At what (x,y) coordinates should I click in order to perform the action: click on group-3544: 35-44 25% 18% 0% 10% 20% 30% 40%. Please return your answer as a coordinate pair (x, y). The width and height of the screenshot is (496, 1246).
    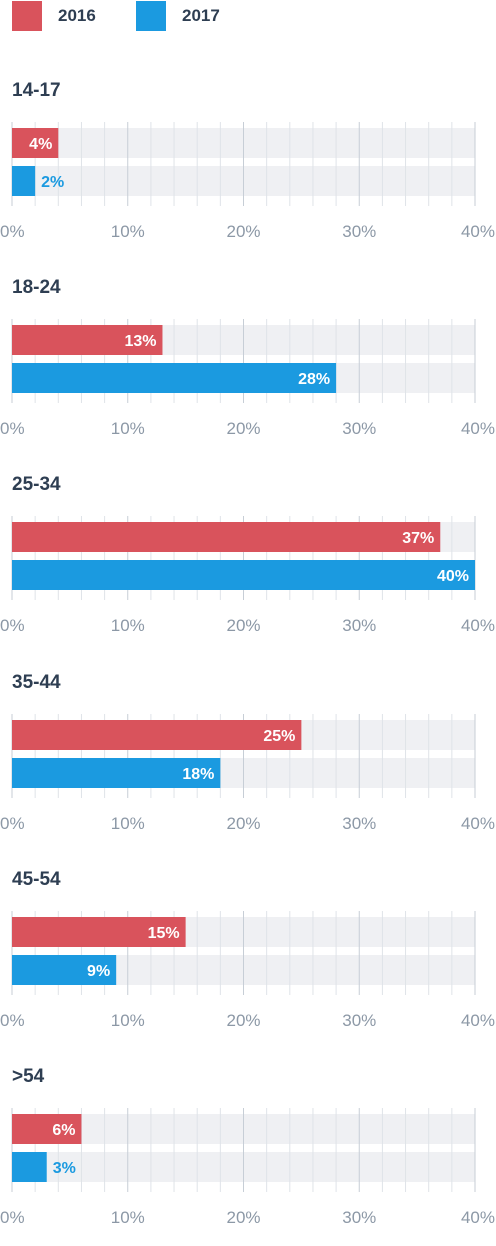
    Looking at the image, I should click on (248, 762).